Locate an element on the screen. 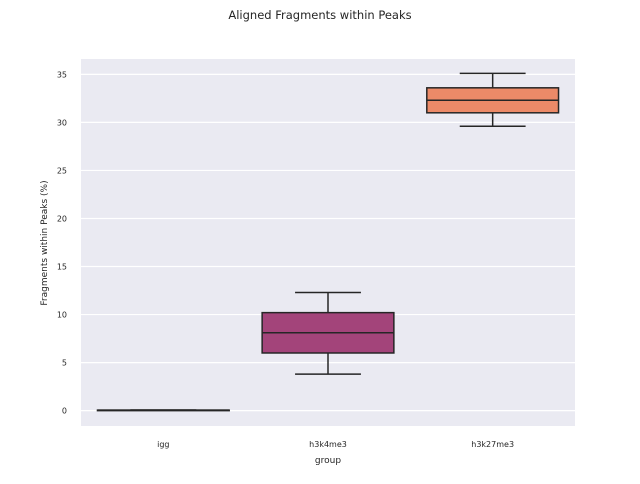 Image resolution: width=640 pixels, height=484 pixels. box-h3k27me3 is located at coordinates (493, 100).